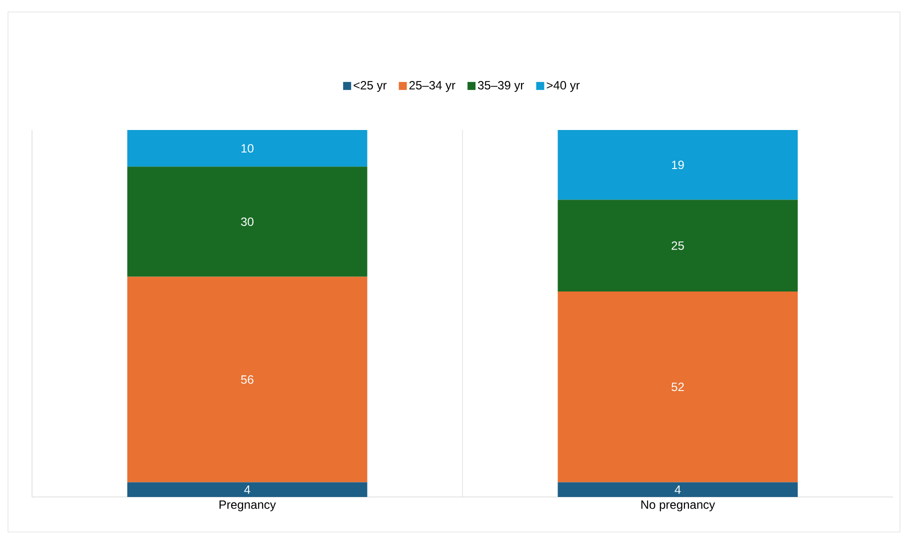 Image resolution: width=901 pixels, height=534 pixels. I want to click on data-label: 30, so click(247, 221).